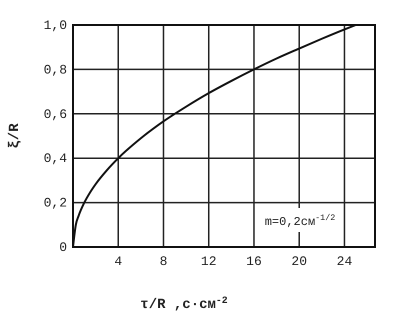 This screenshot has width=408, height=330. I want to click on x-tick-label: 8, so click(164, 261).